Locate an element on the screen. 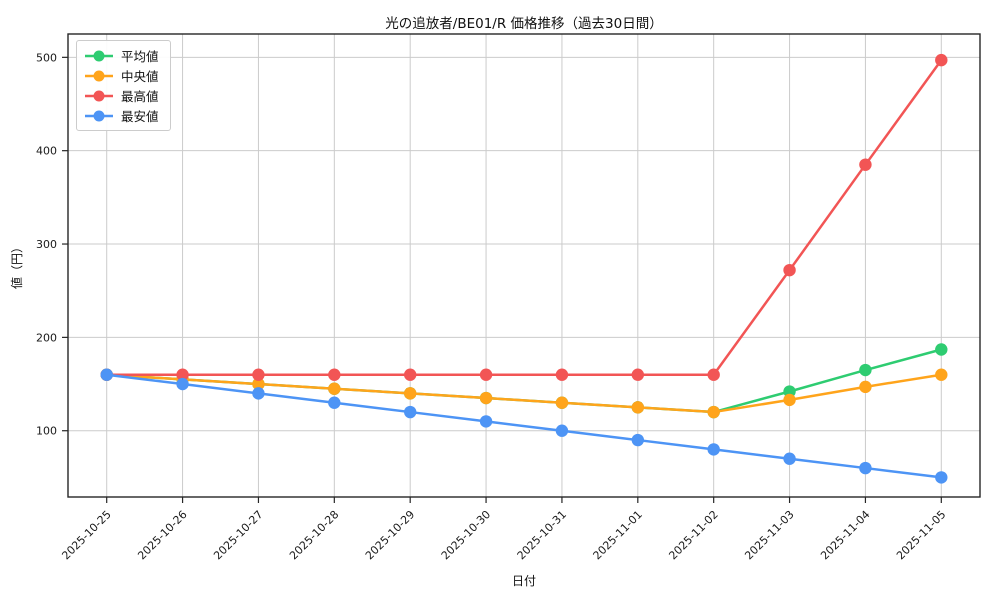  median-legend-marker is located at coordinates (99, 75).